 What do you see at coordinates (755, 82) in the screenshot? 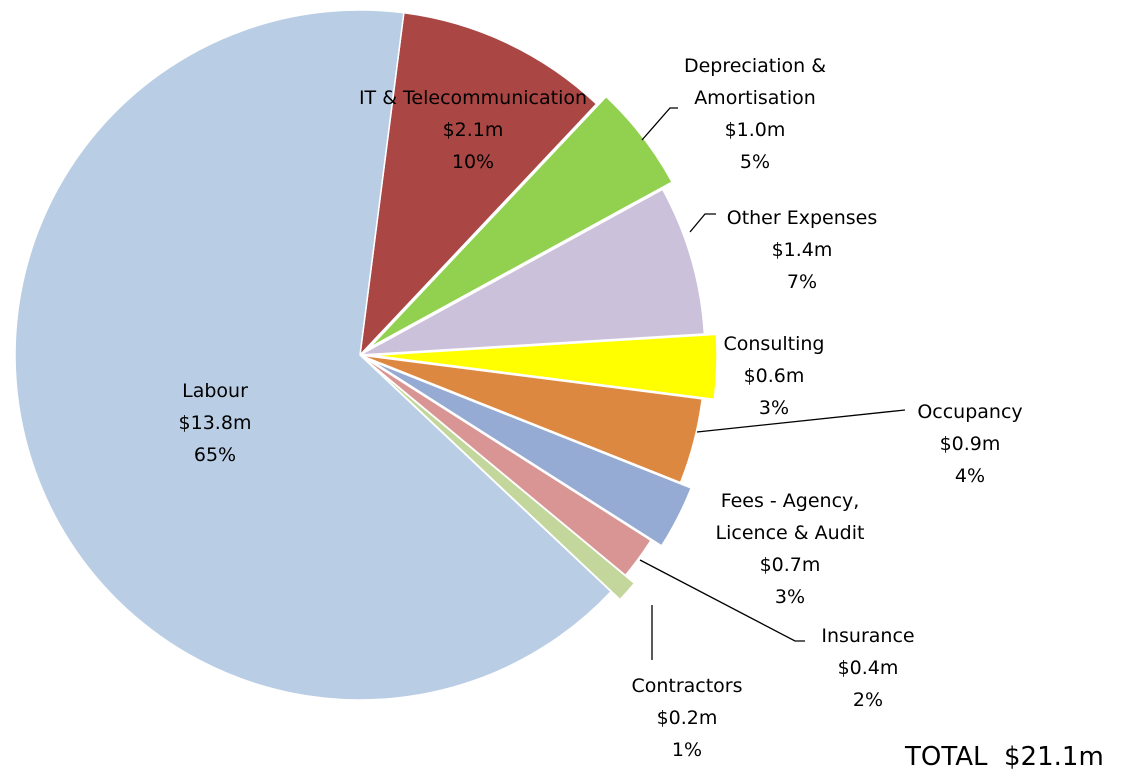
I see `category-label: Depreciation & Amortisation` at bounding box center [755, 82].